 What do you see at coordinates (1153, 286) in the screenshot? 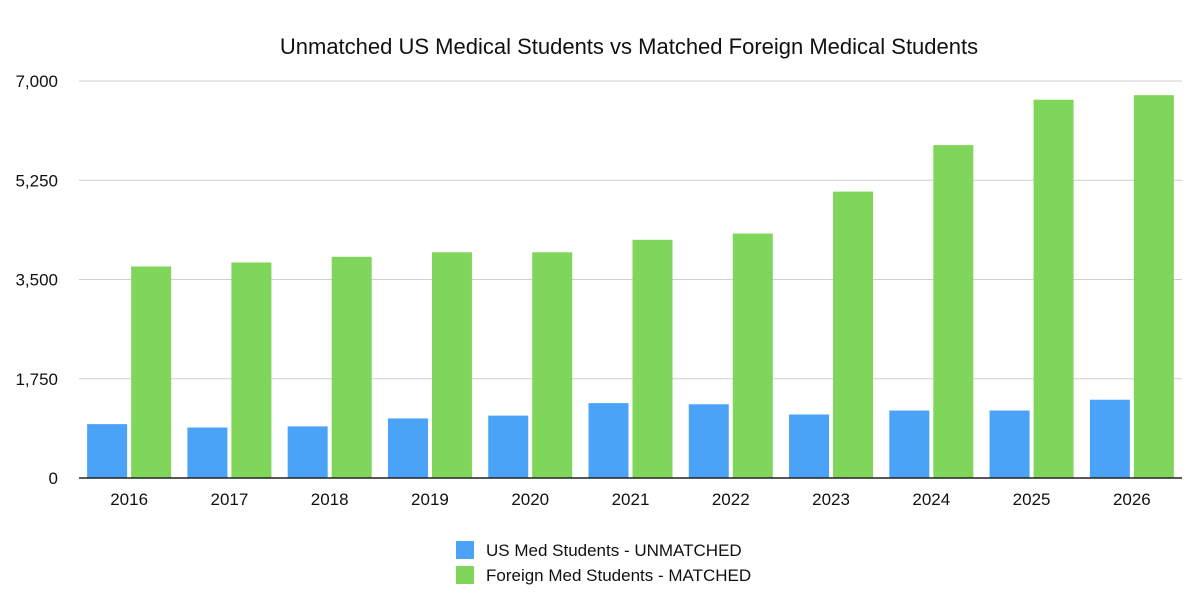
I see `bar-foreign-matched-2026` at bounding box center [1153, 286].